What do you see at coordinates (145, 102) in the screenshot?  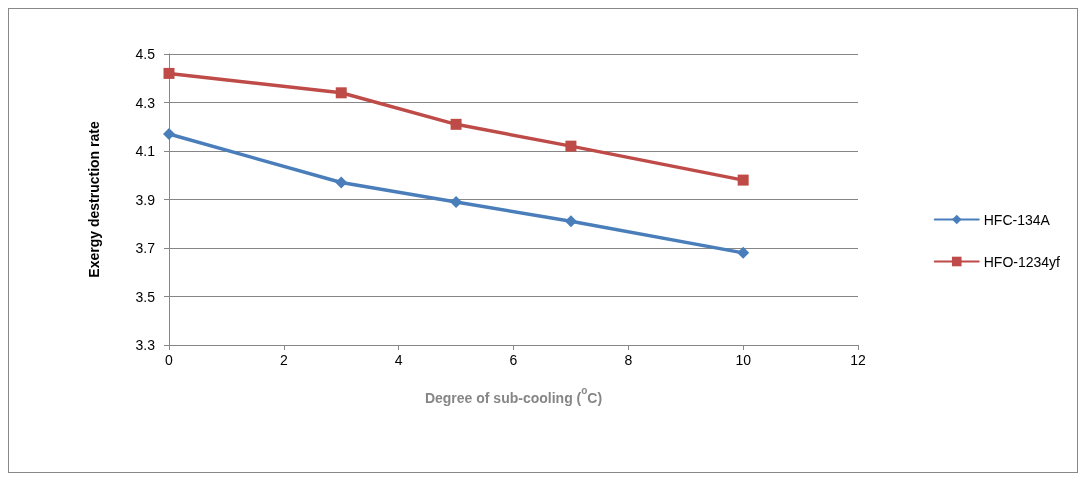 I see `y-tick-label: 4.3` at bounding box center [145, 102].